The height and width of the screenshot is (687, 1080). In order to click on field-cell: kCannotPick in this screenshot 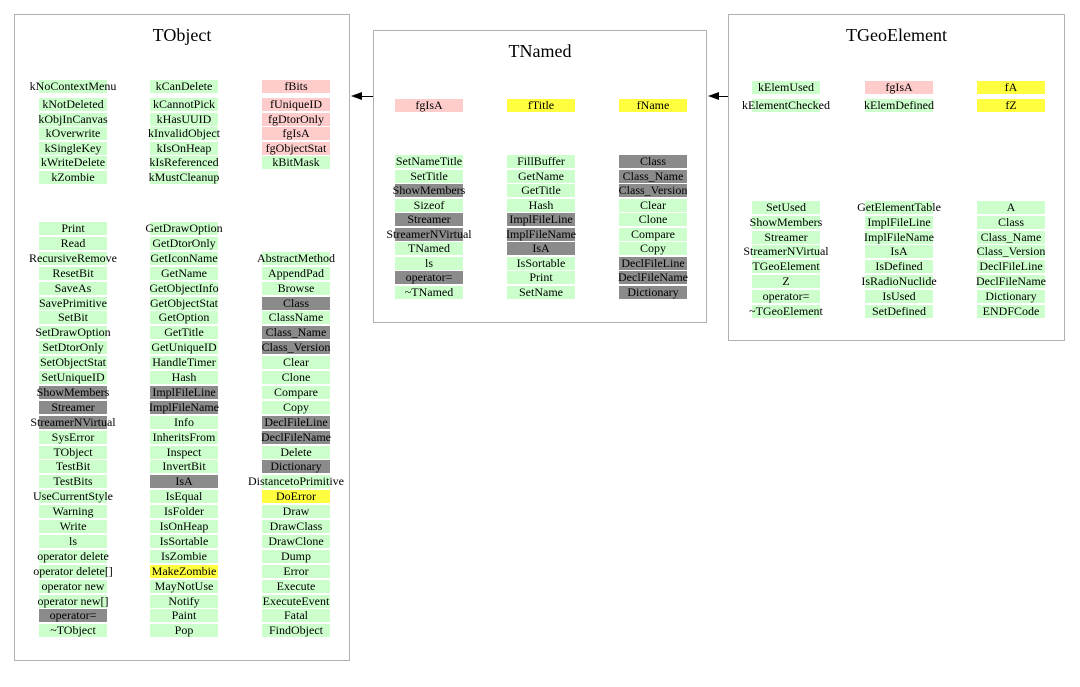, I will do `click(184, 104)`.